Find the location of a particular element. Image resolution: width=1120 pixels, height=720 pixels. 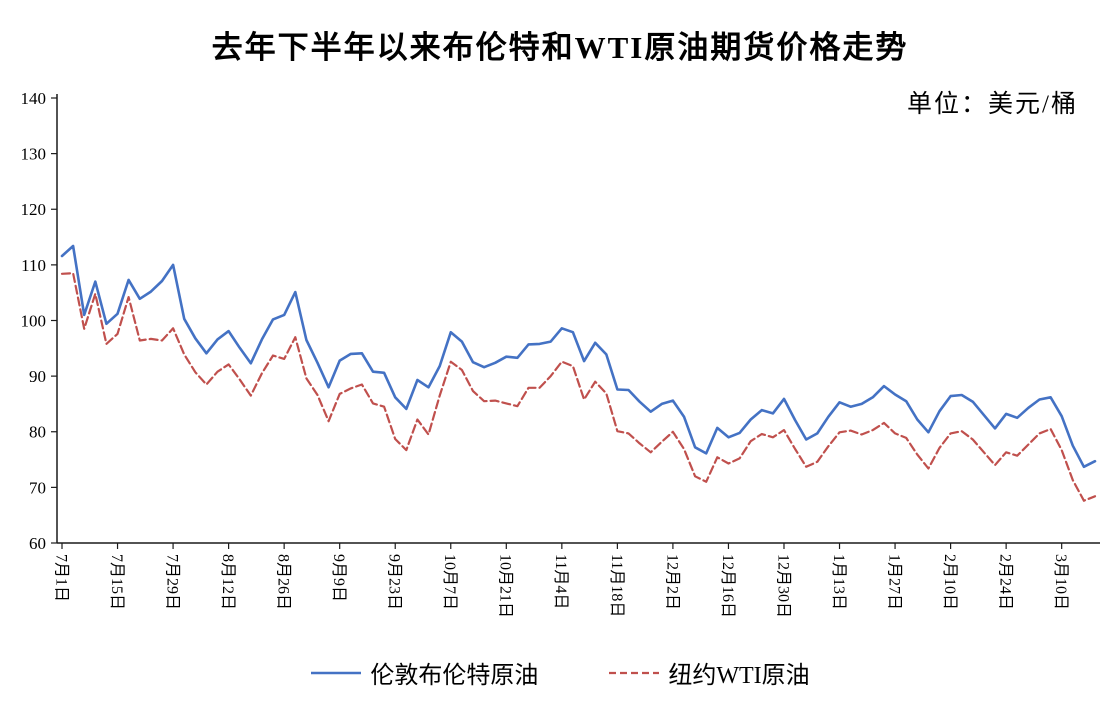

brent-legend-line-icon is located at coordinates (336, 672).